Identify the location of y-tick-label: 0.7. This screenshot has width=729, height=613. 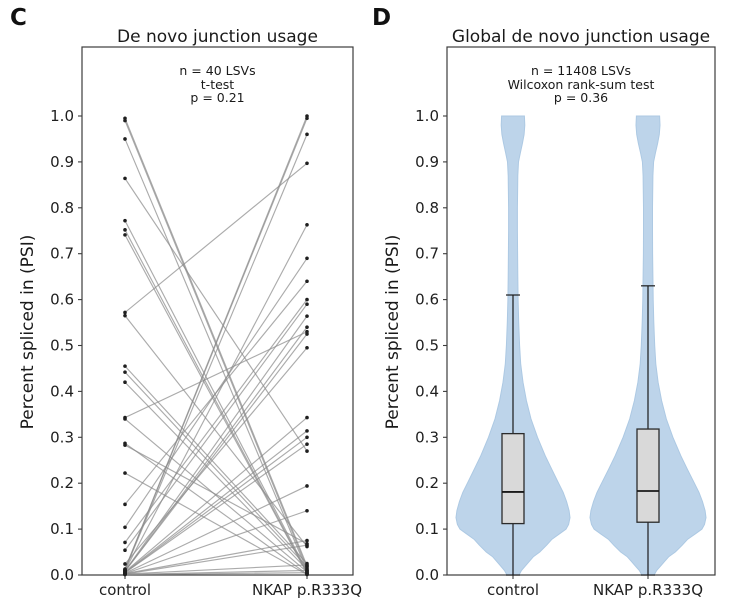
(62, 254).